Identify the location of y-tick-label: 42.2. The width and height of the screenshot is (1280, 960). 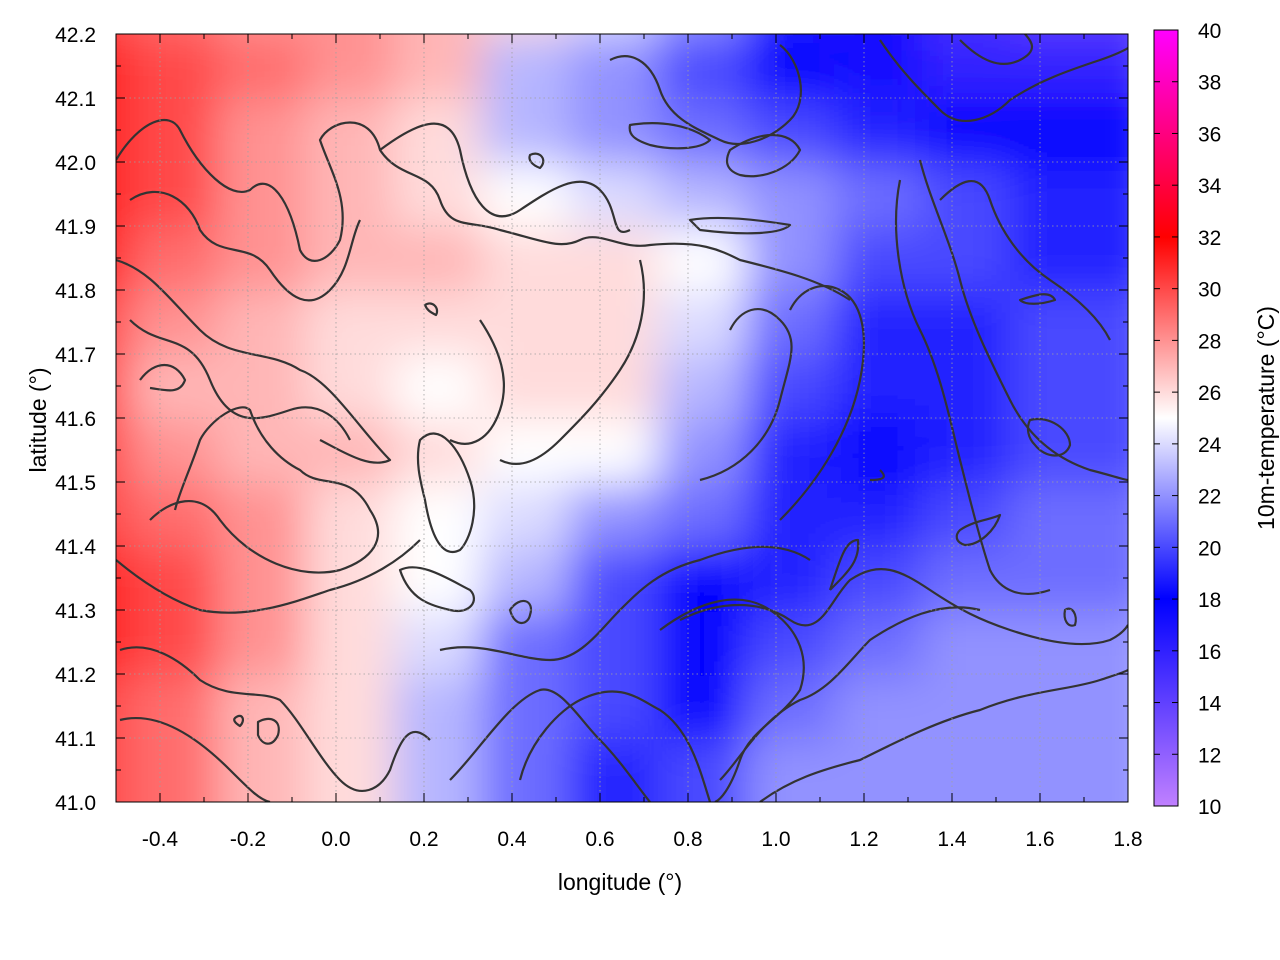
(75, 35).